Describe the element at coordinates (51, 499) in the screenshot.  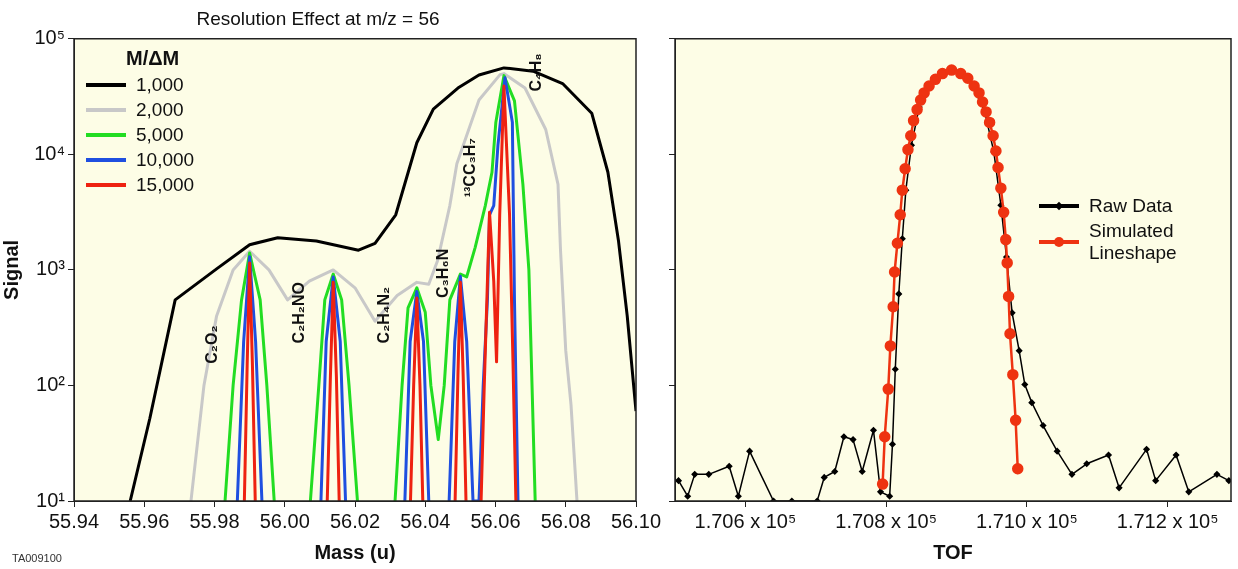
I see `y-tick-label: 10¹` at that location.